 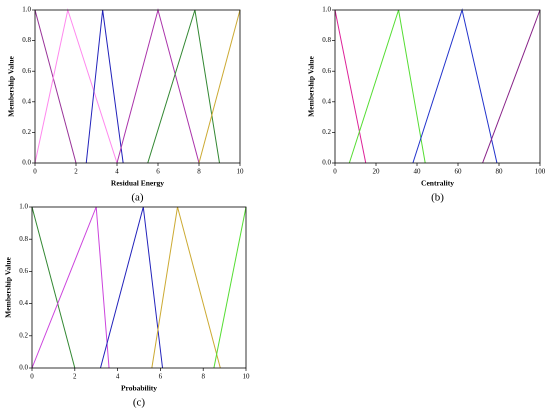 What do you see at coordinates (540, 172) in the screenshot?
I see `x-tick-label: 100` at bounding box center [540, 172].